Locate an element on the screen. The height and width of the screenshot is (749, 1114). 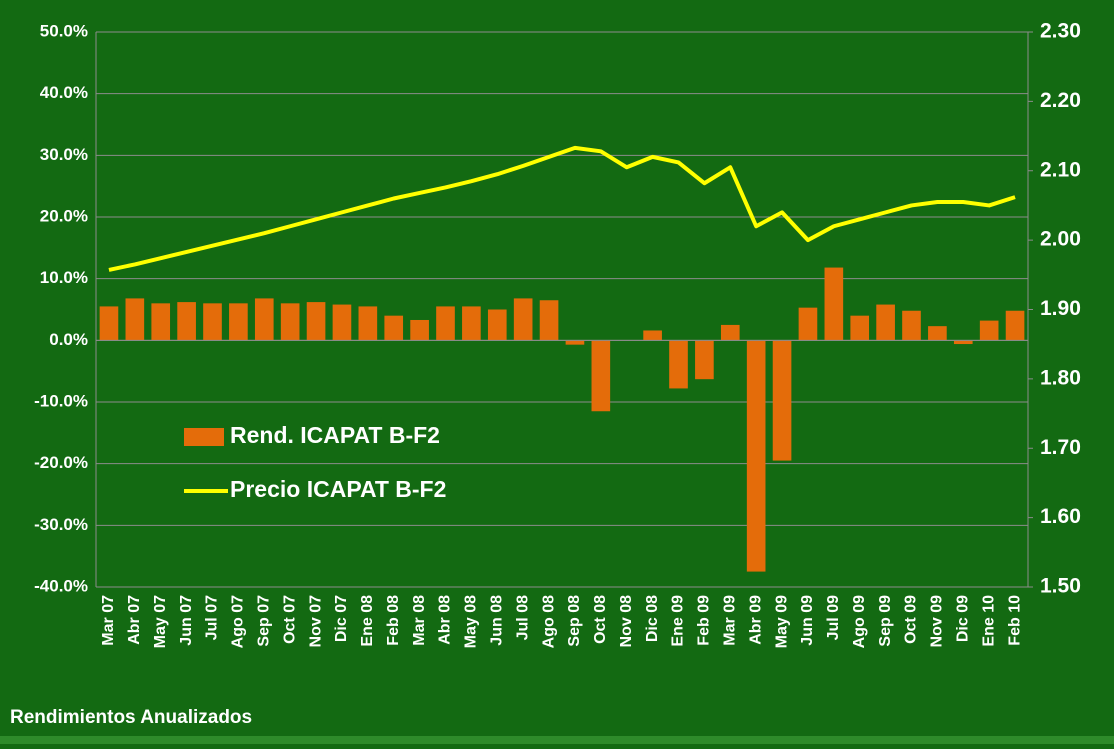
y-tick-label: 40.0% is located at coordinates (64, 92).